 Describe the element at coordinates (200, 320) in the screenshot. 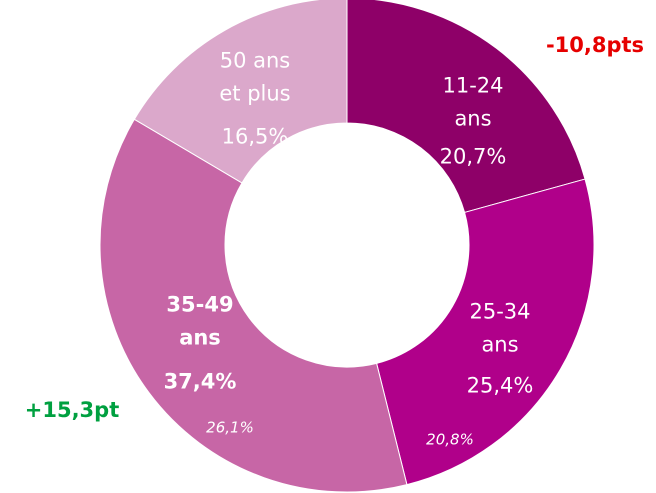

I see `category-label: 35-49 ans` at that location.